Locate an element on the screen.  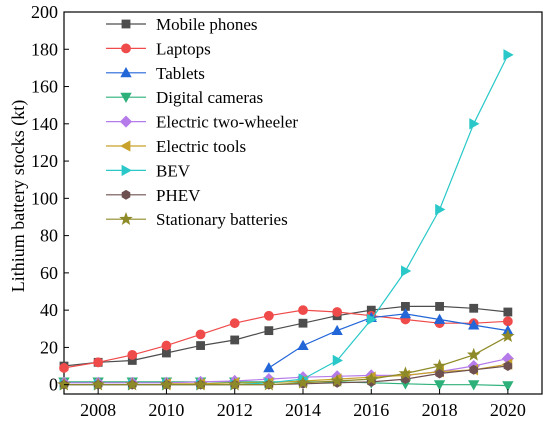
series-laptops is located at coordinates (286, 339).